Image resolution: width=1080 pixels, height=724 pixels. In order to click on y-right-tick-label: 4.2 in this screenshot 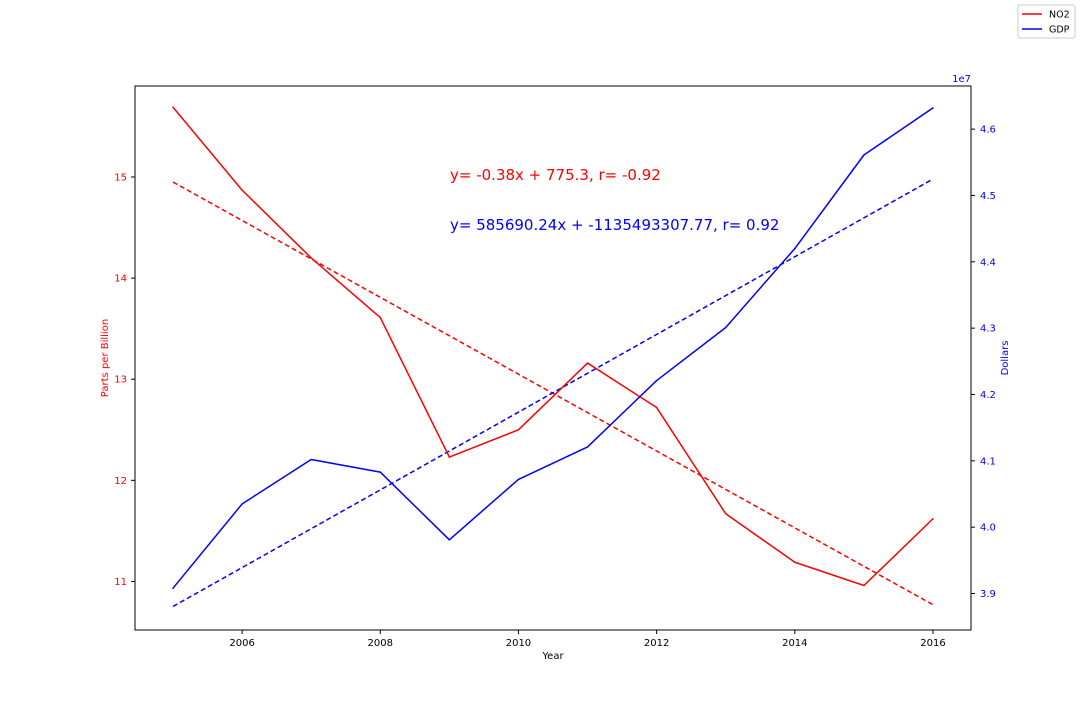, I will do `click(988, 395)`.